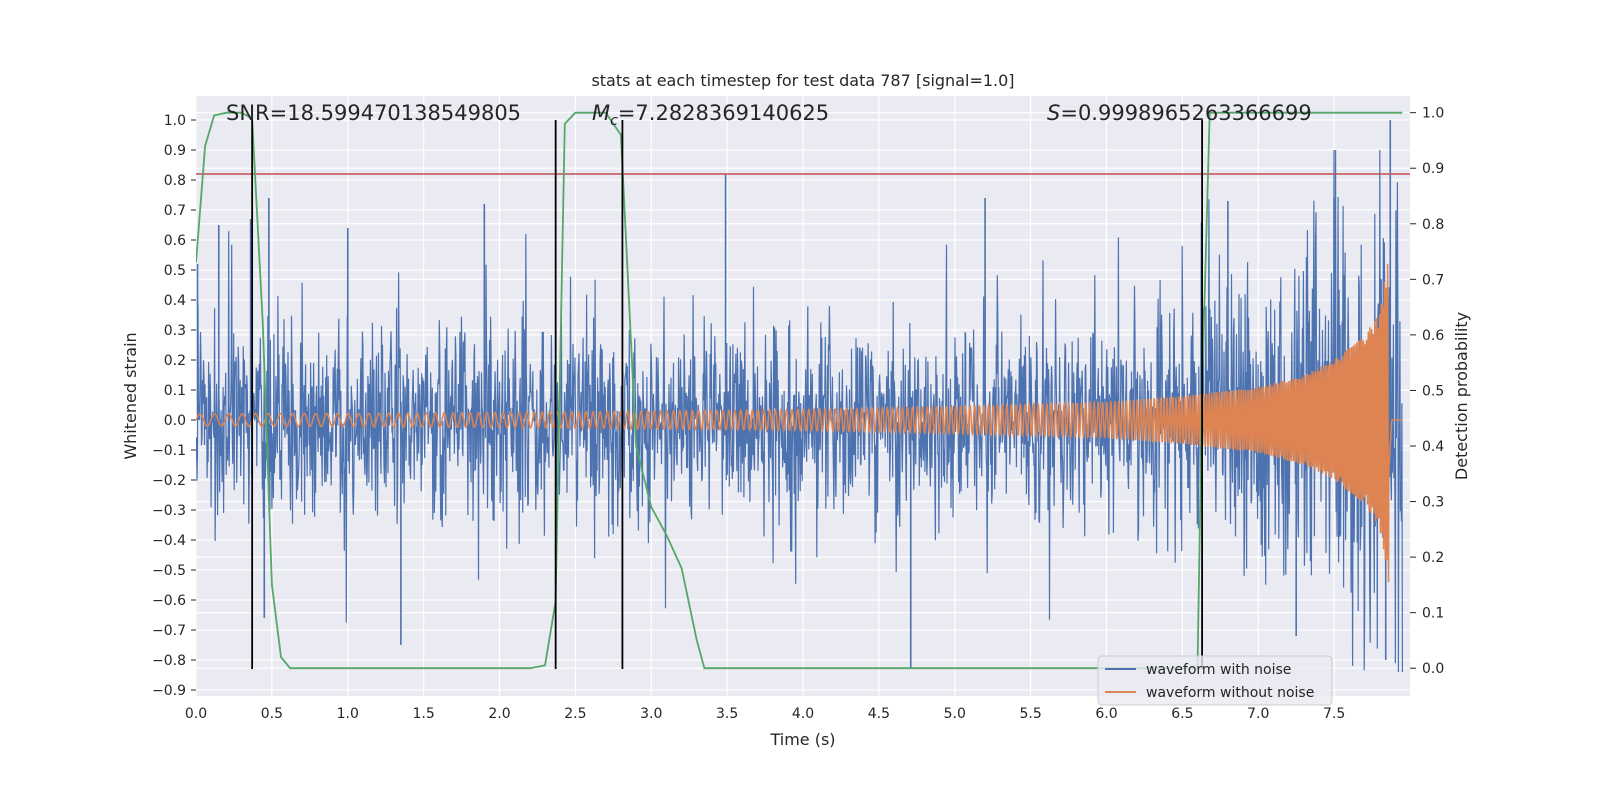  I want to click on x-tick-label: 7.0, so click(1258, 714).